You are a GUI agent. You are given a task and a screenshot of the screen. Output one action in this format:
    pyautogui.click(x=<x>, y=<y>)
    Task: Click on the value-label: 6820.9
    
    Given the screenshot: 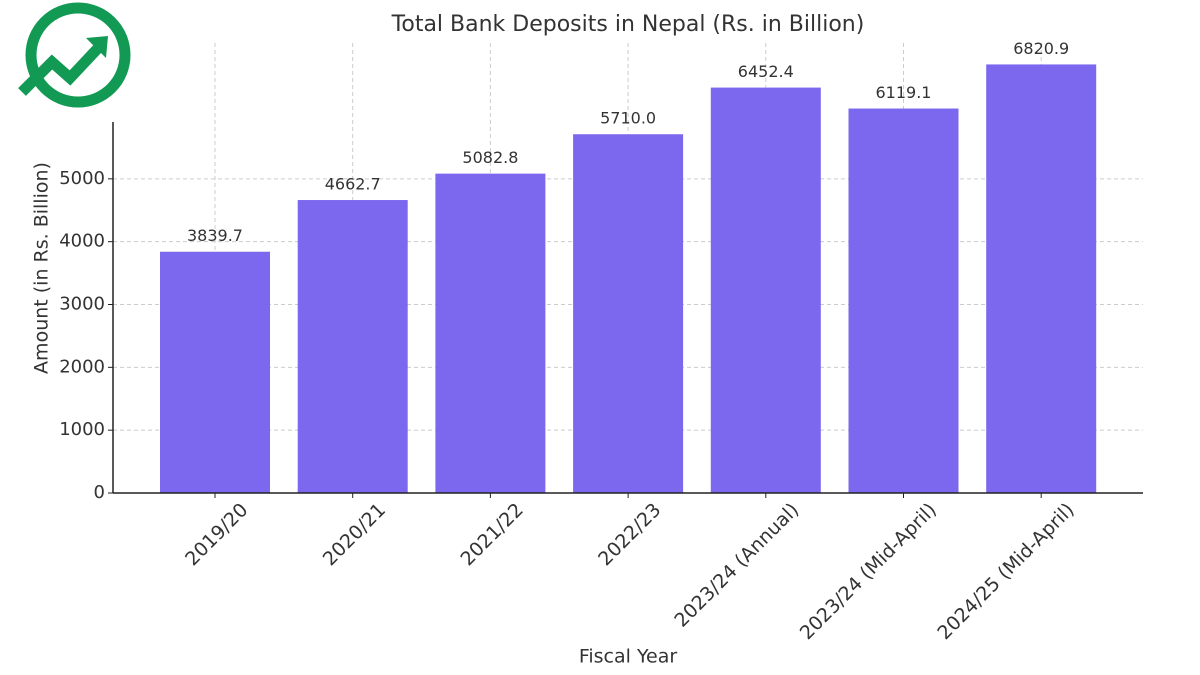 What is the action you would take?
    pyautogui.click(x=1041, y=48)
    